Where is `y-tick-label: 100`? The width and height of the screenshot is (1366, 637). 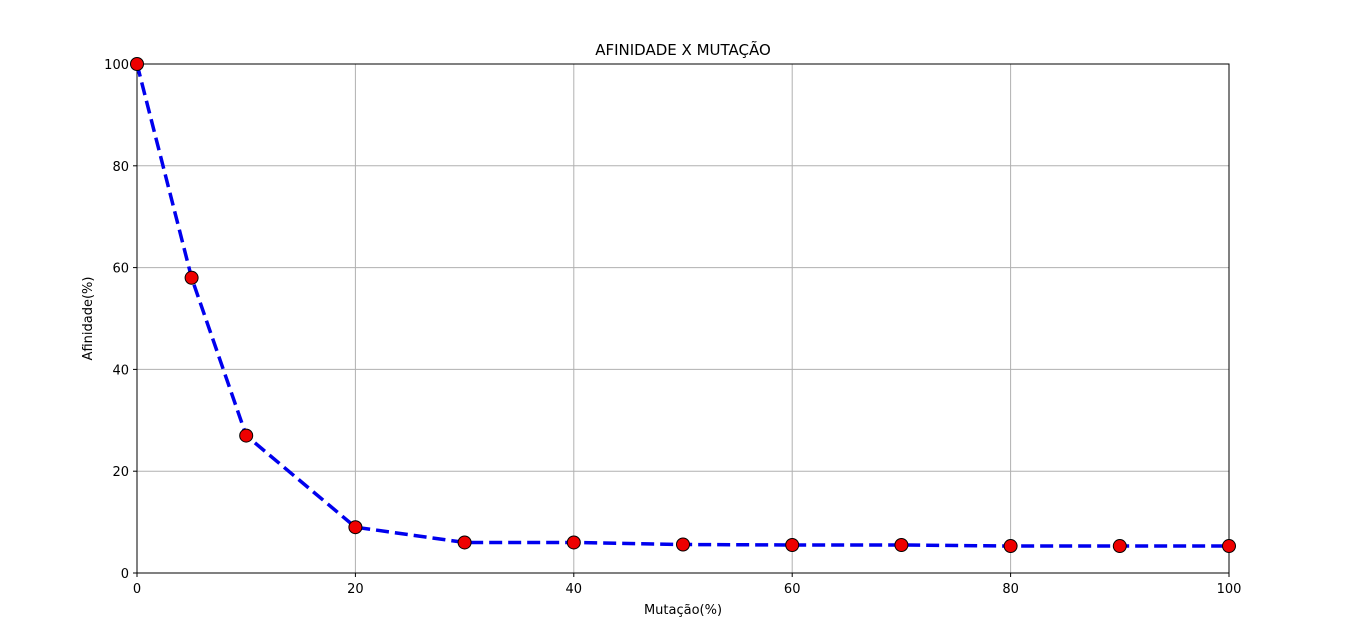
y-tick-label: 100 is located at coordinates (116, 65).